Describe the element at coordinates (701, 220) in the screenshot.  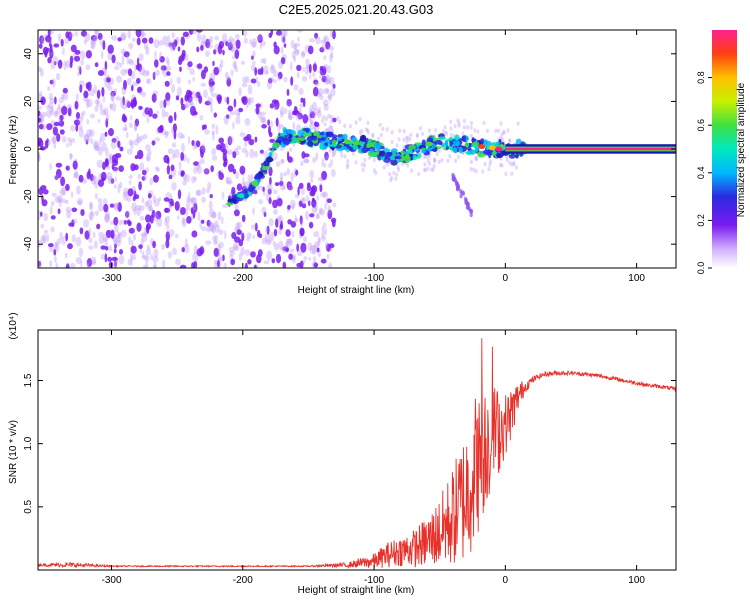
I see `colorbar-tick-label: 0.2` at that location.